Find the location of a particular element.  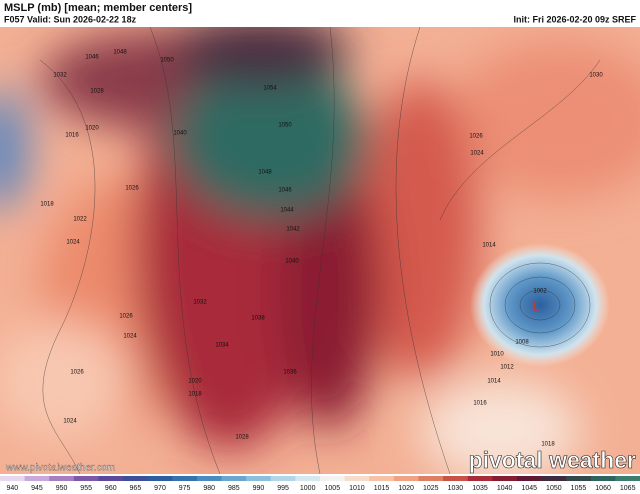

isobar-label: 1010 is located at coordinates (497, 355).